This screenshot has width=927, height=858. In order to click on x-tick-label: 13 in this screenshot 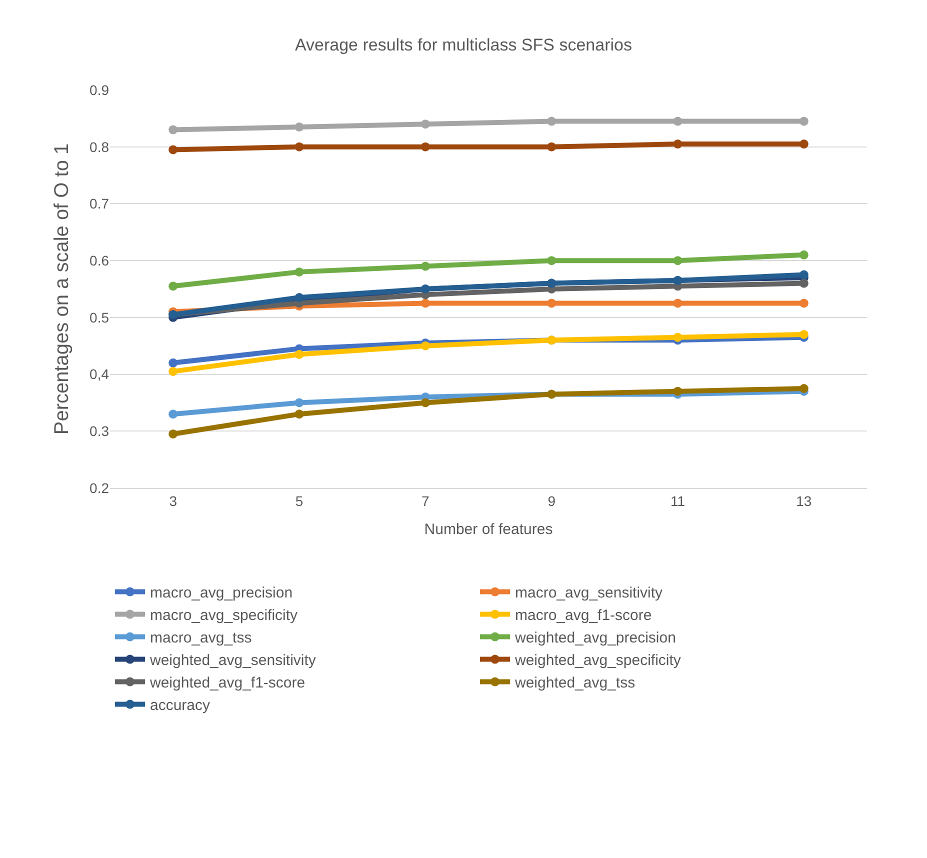, I will do `click(804, 500)`.